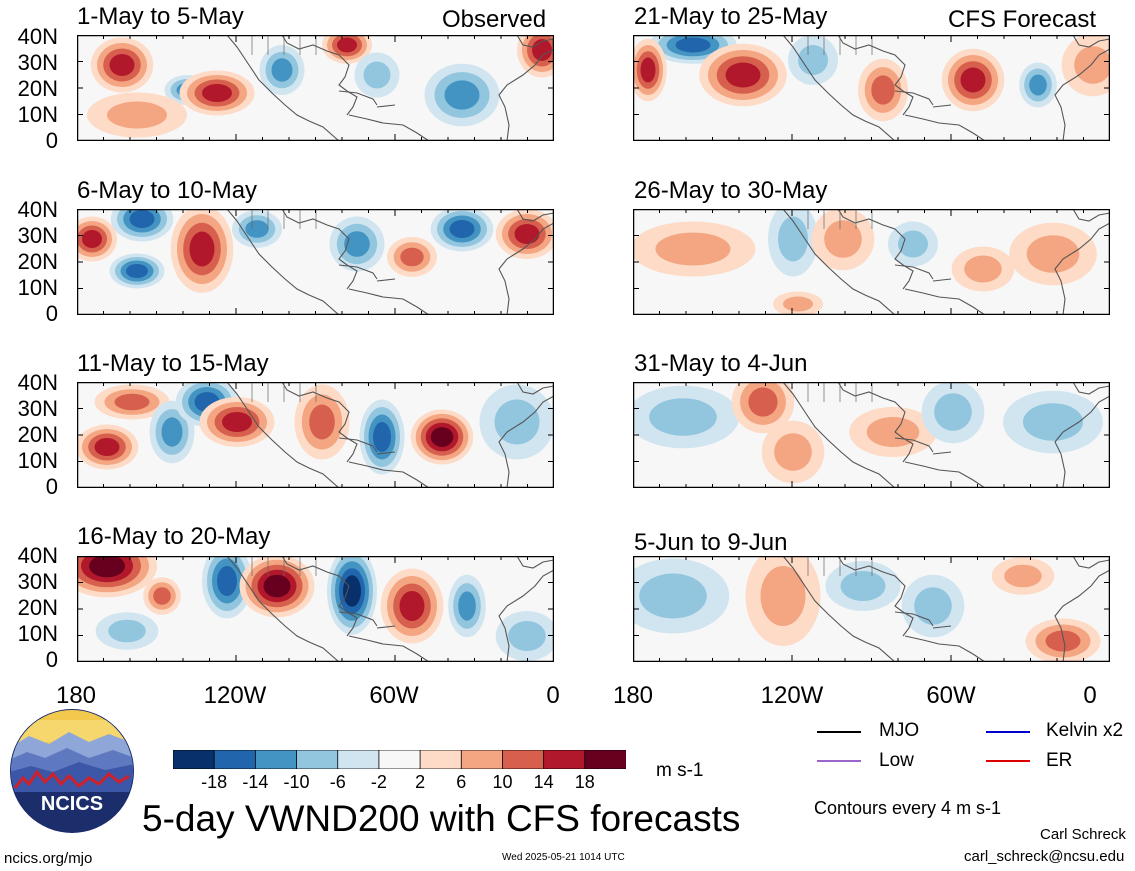 Image resolution: width=1135 pixels, height=871 pixels. Describe the element at coordinates (337, 782) in the screenshot. I see `colorbar-tick-label: -6` at that location.